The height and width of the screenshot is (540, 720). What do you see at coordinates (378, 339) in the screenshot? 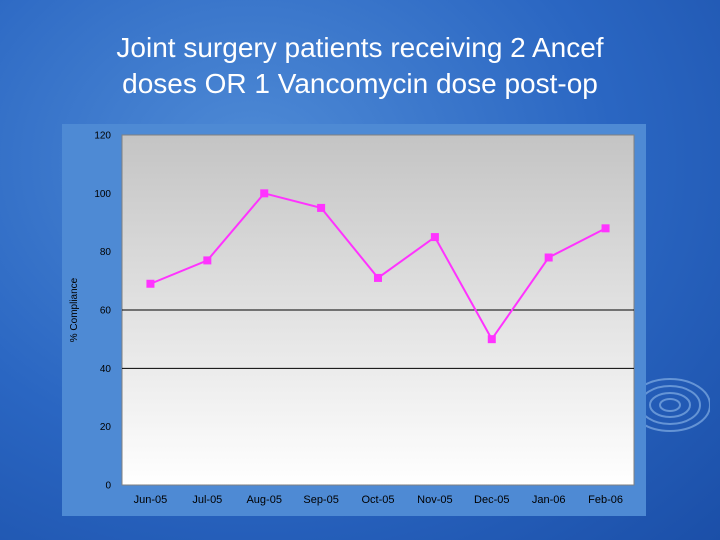
I see `gridlines` at bounding box center [378, 339].